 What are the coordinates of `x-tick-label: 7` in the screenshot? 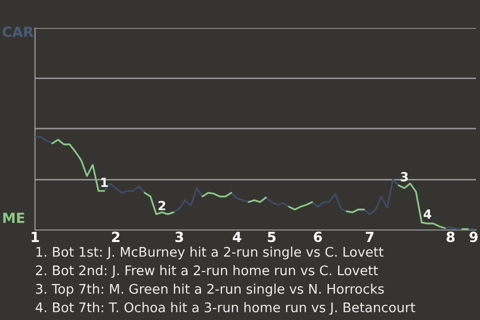 It's located at (370, 237).